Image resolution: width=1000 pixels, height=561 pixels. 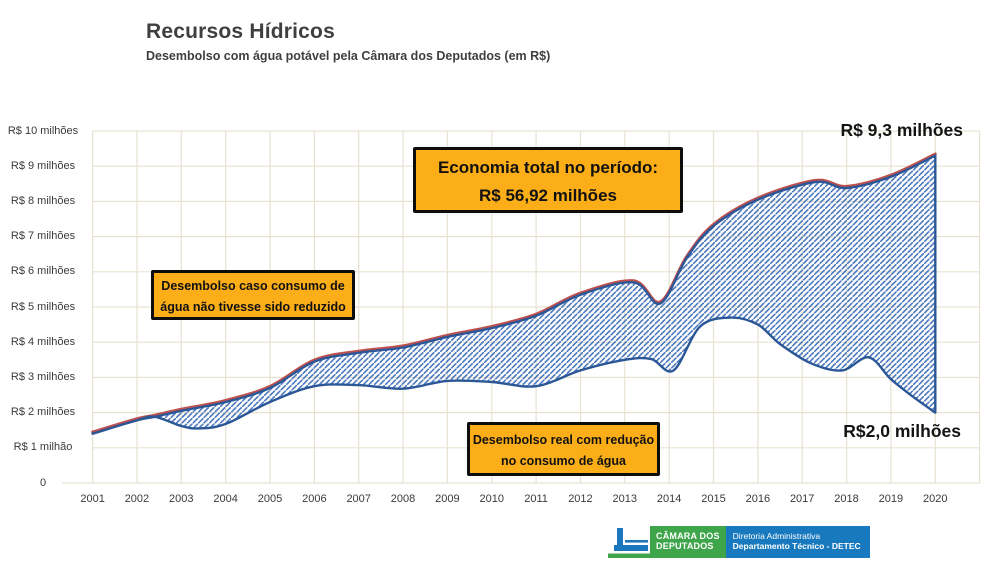 What do you see at coordinates (240, 31) in the screenshot?
I see `page-title: Recursos Hídricos` at bounding box center [240, 31].